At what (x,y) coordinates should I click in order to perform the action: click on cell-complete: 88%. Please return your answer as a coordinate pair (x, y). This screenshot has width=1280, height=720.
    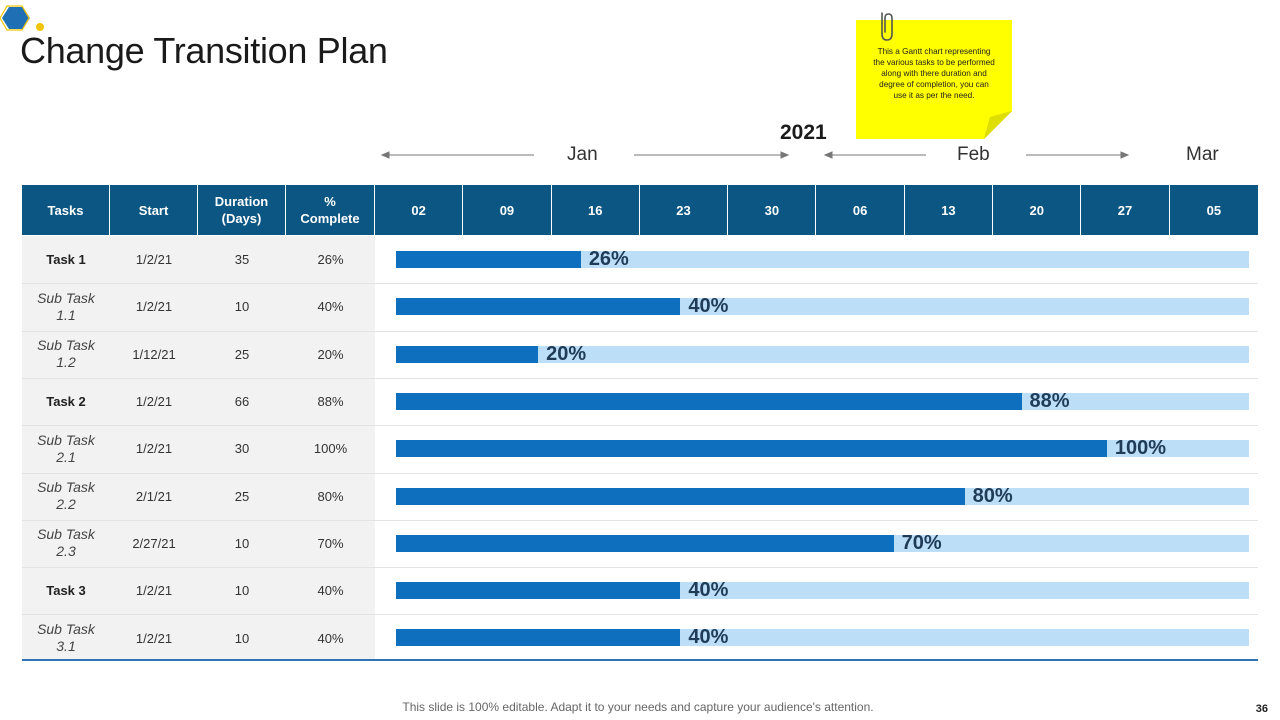
    Looking at the image, I should click on (330, 402).